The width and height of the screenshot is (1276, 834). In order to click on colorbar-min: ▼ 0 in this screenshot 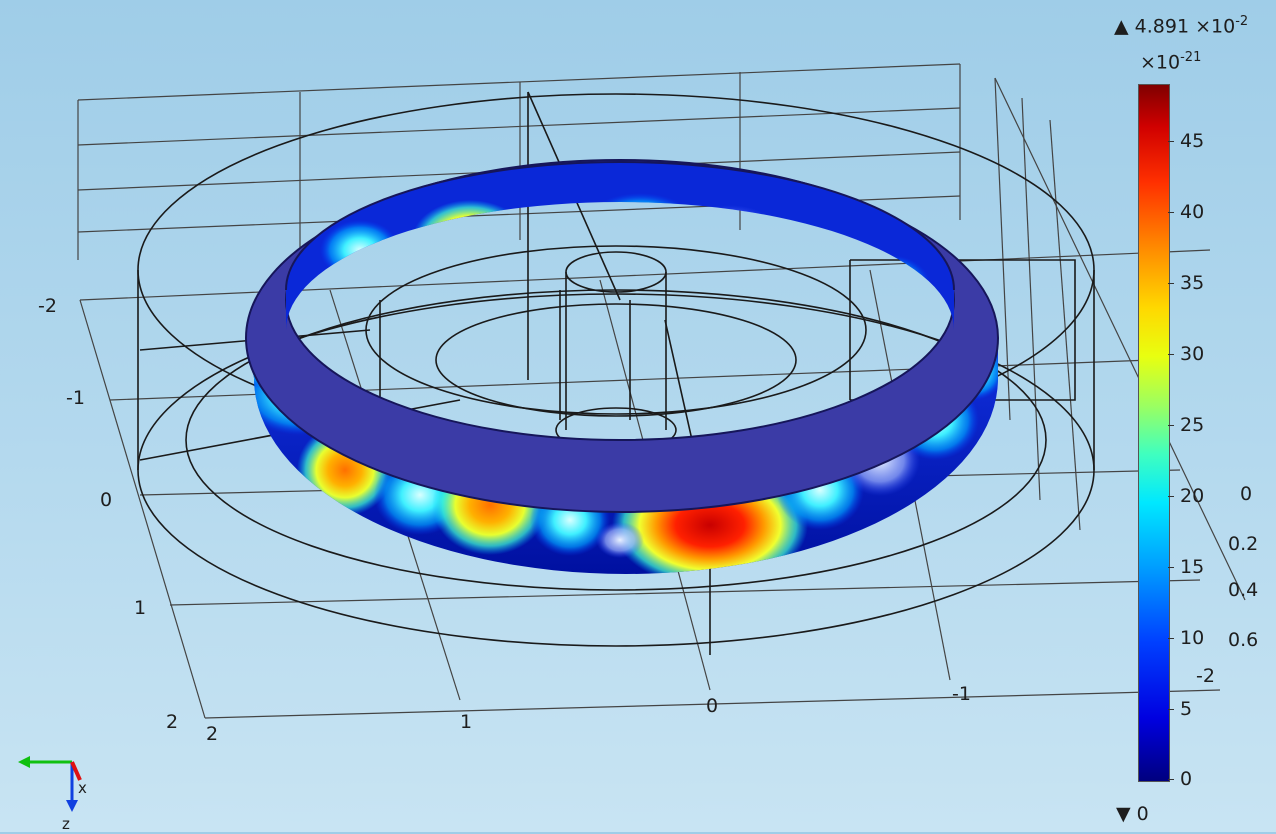, I will do `click(1132, 814)`.